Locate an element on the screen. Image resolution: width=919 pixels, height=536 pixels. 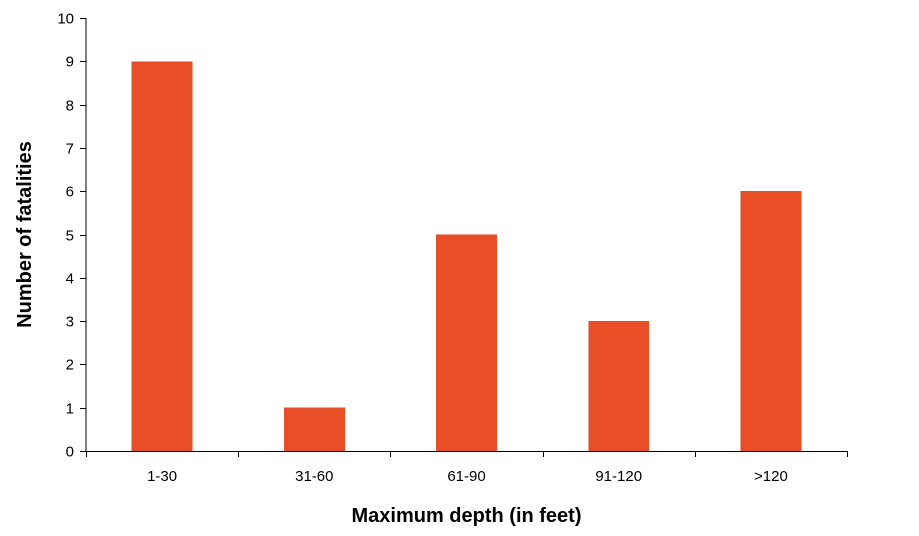
x-tick-label: 61-90 is located at coordinates (466, 476).